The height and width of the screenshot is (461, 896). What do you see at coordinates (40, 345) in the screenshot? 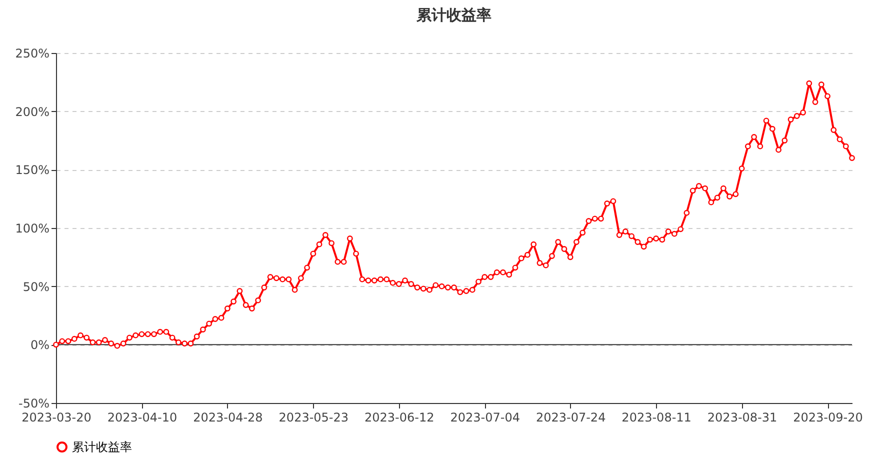
I see `y-tick-label: 0%` at bounding box center [40, 345].